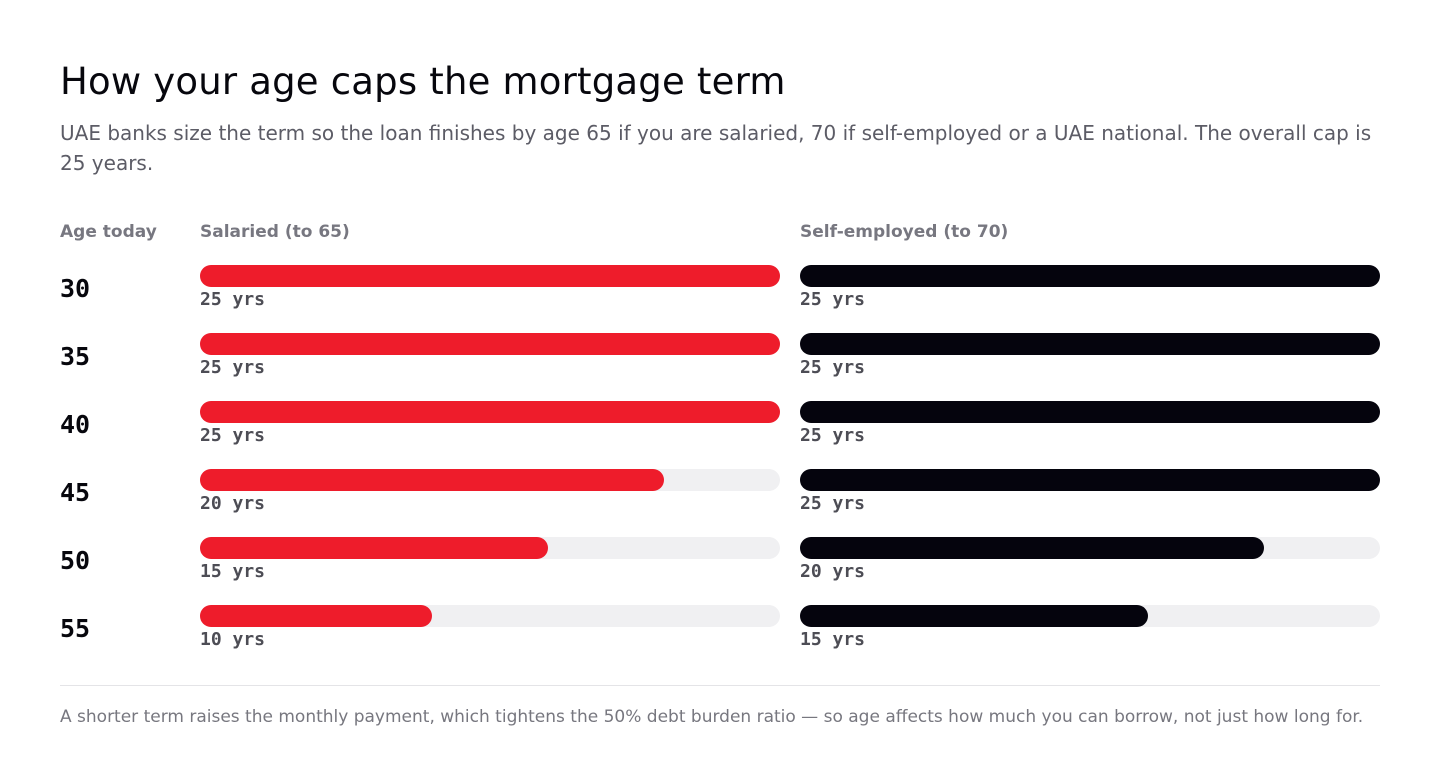 The width and height of the screenshot is (1440, 784). Describe the element at coordinates (904, 232) in the screenshot. I see `series-header-self-employed: Self-employed (to 70)` at that location.